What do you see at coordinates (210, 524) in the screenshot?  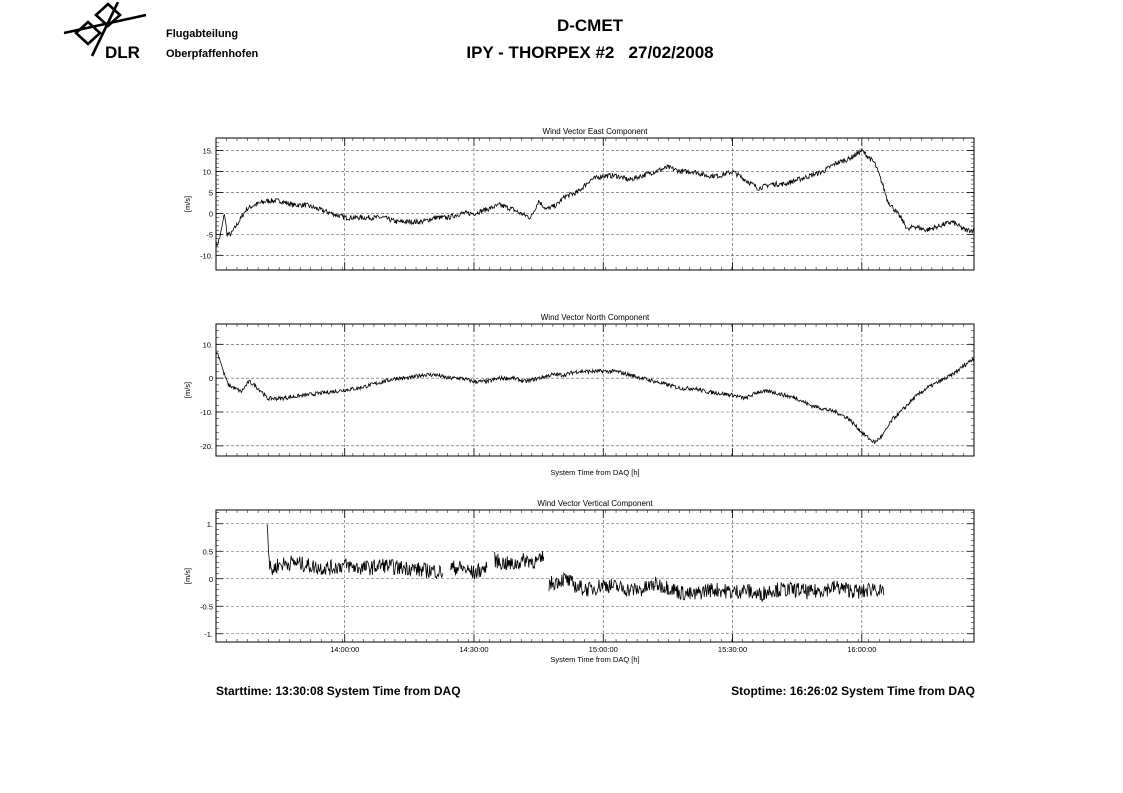 I see `y-tick-label: 1.` at bounding box center [210, 524].